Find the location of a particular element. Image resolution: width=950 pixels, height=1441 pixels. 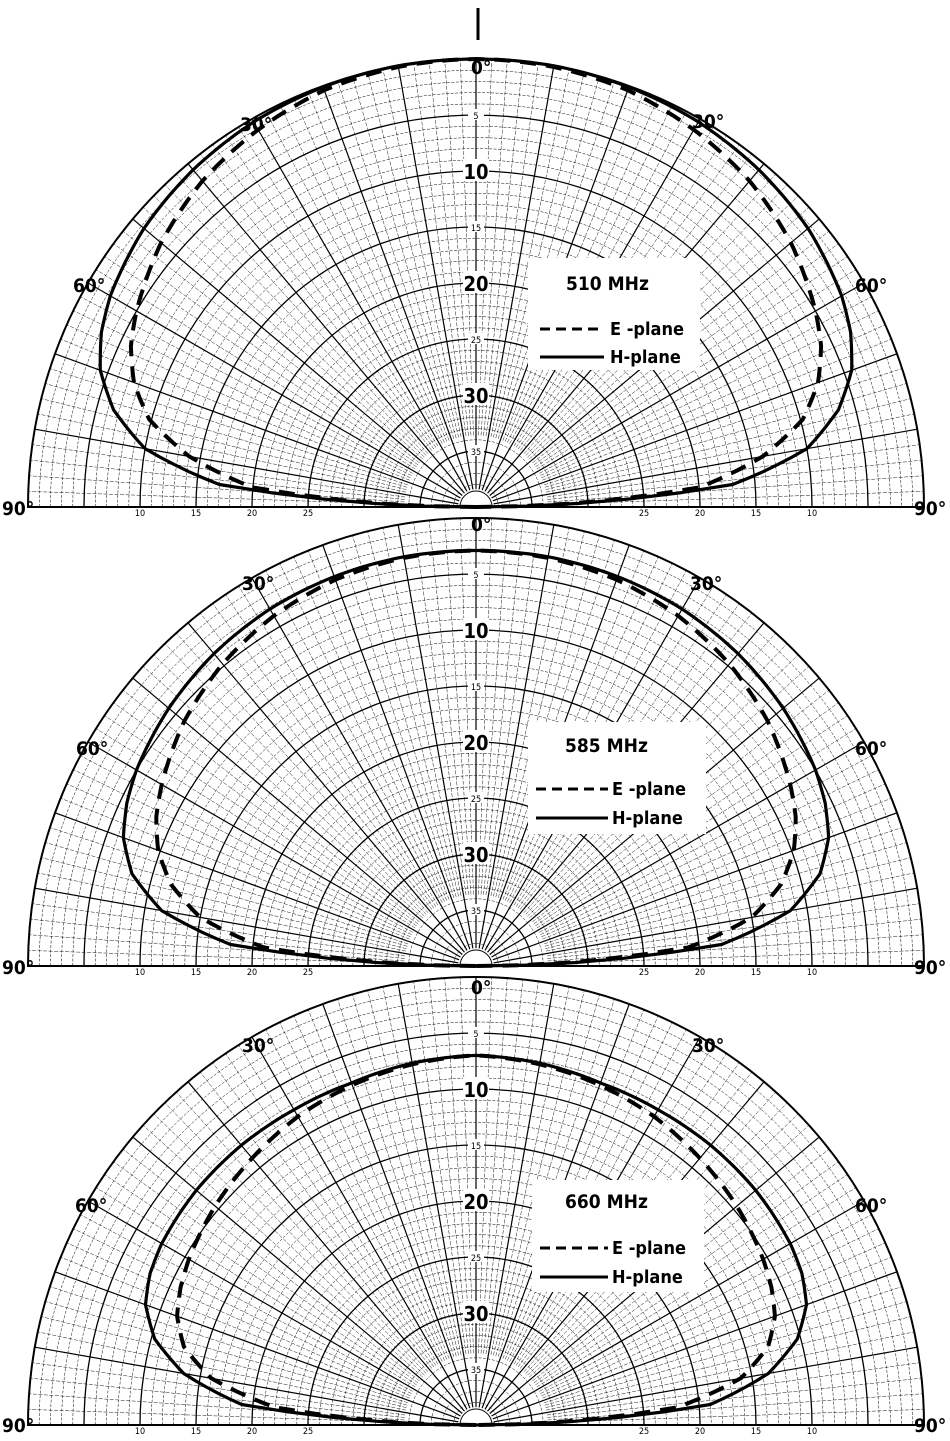

angle-label-0: 0° is located at coordinates (481, 68).